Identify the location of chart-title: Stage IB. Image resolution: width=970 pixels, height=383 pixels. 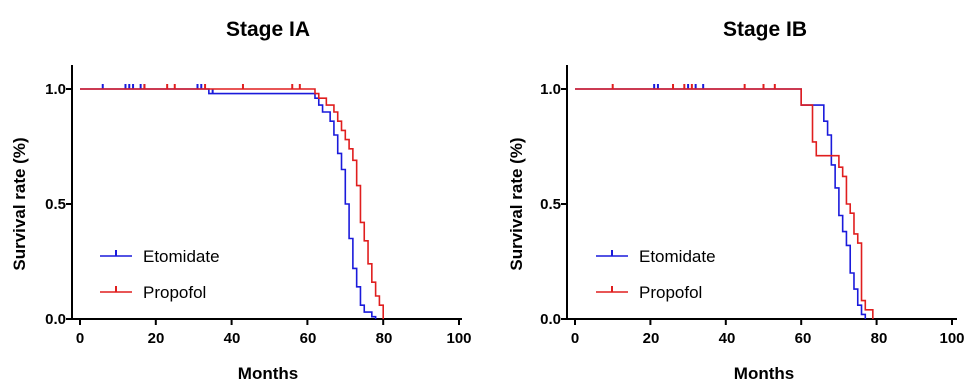
(765, 29).